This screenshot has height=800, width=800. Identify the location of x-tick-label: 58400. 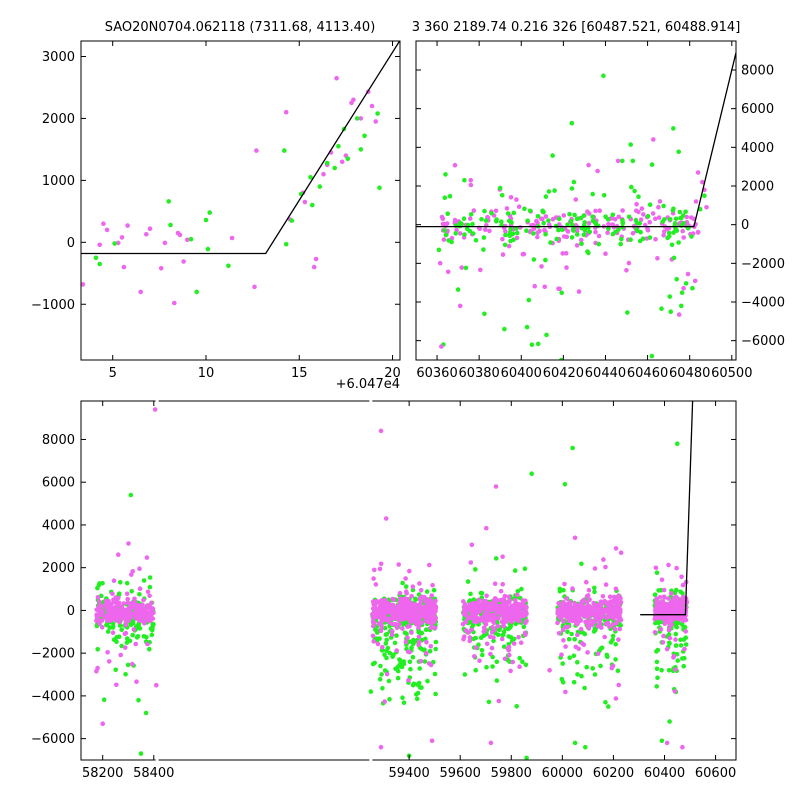
(153, 773).